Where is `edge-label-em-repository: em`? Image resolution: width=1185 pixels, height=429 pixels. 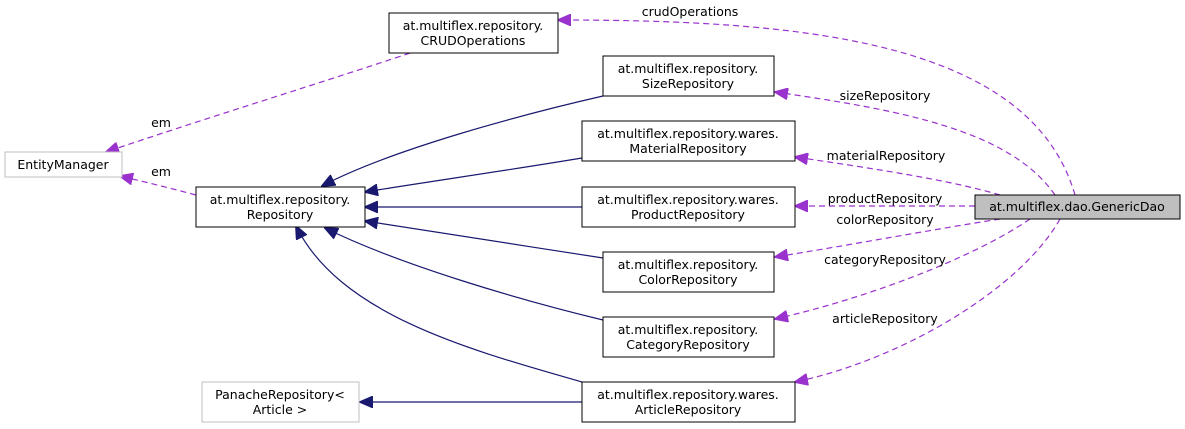
edge-label-em-repository: em is located at coordinates (161, 171).